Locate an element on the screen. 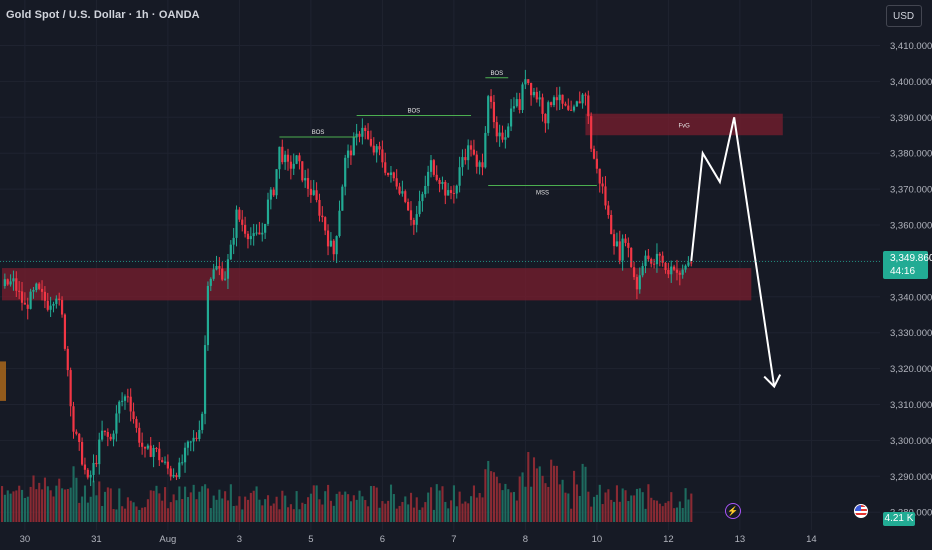 This screenshot has width=932, height=550. support-zone is located at coordinates (377, 284).